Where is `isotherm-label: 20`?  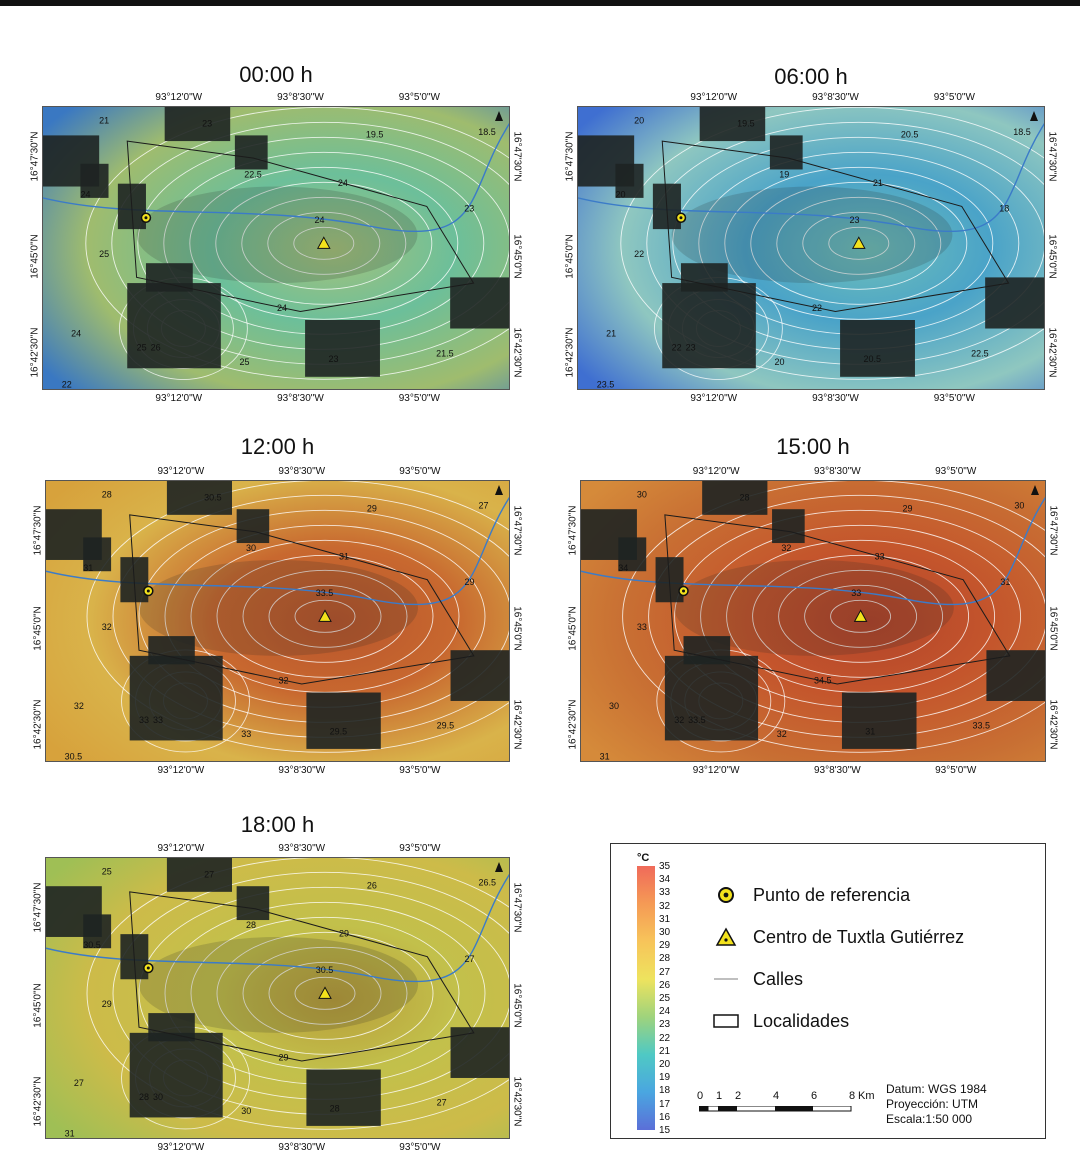 isotherm-label: 20 is located at coordinates (780, 362).